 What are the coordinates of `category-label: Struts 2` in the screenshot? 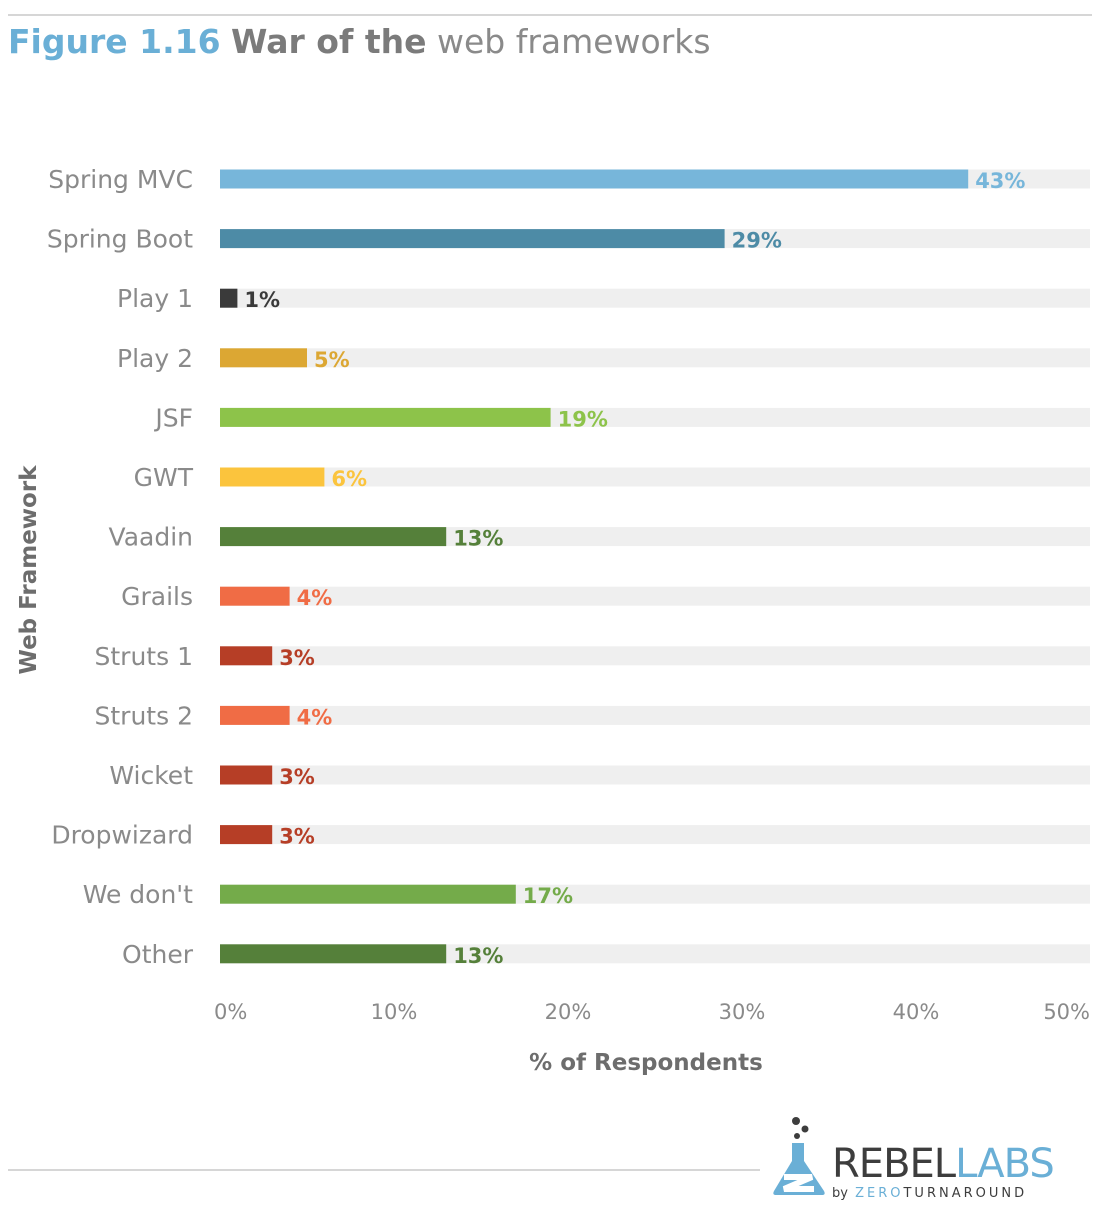 It's located at (144, 715).